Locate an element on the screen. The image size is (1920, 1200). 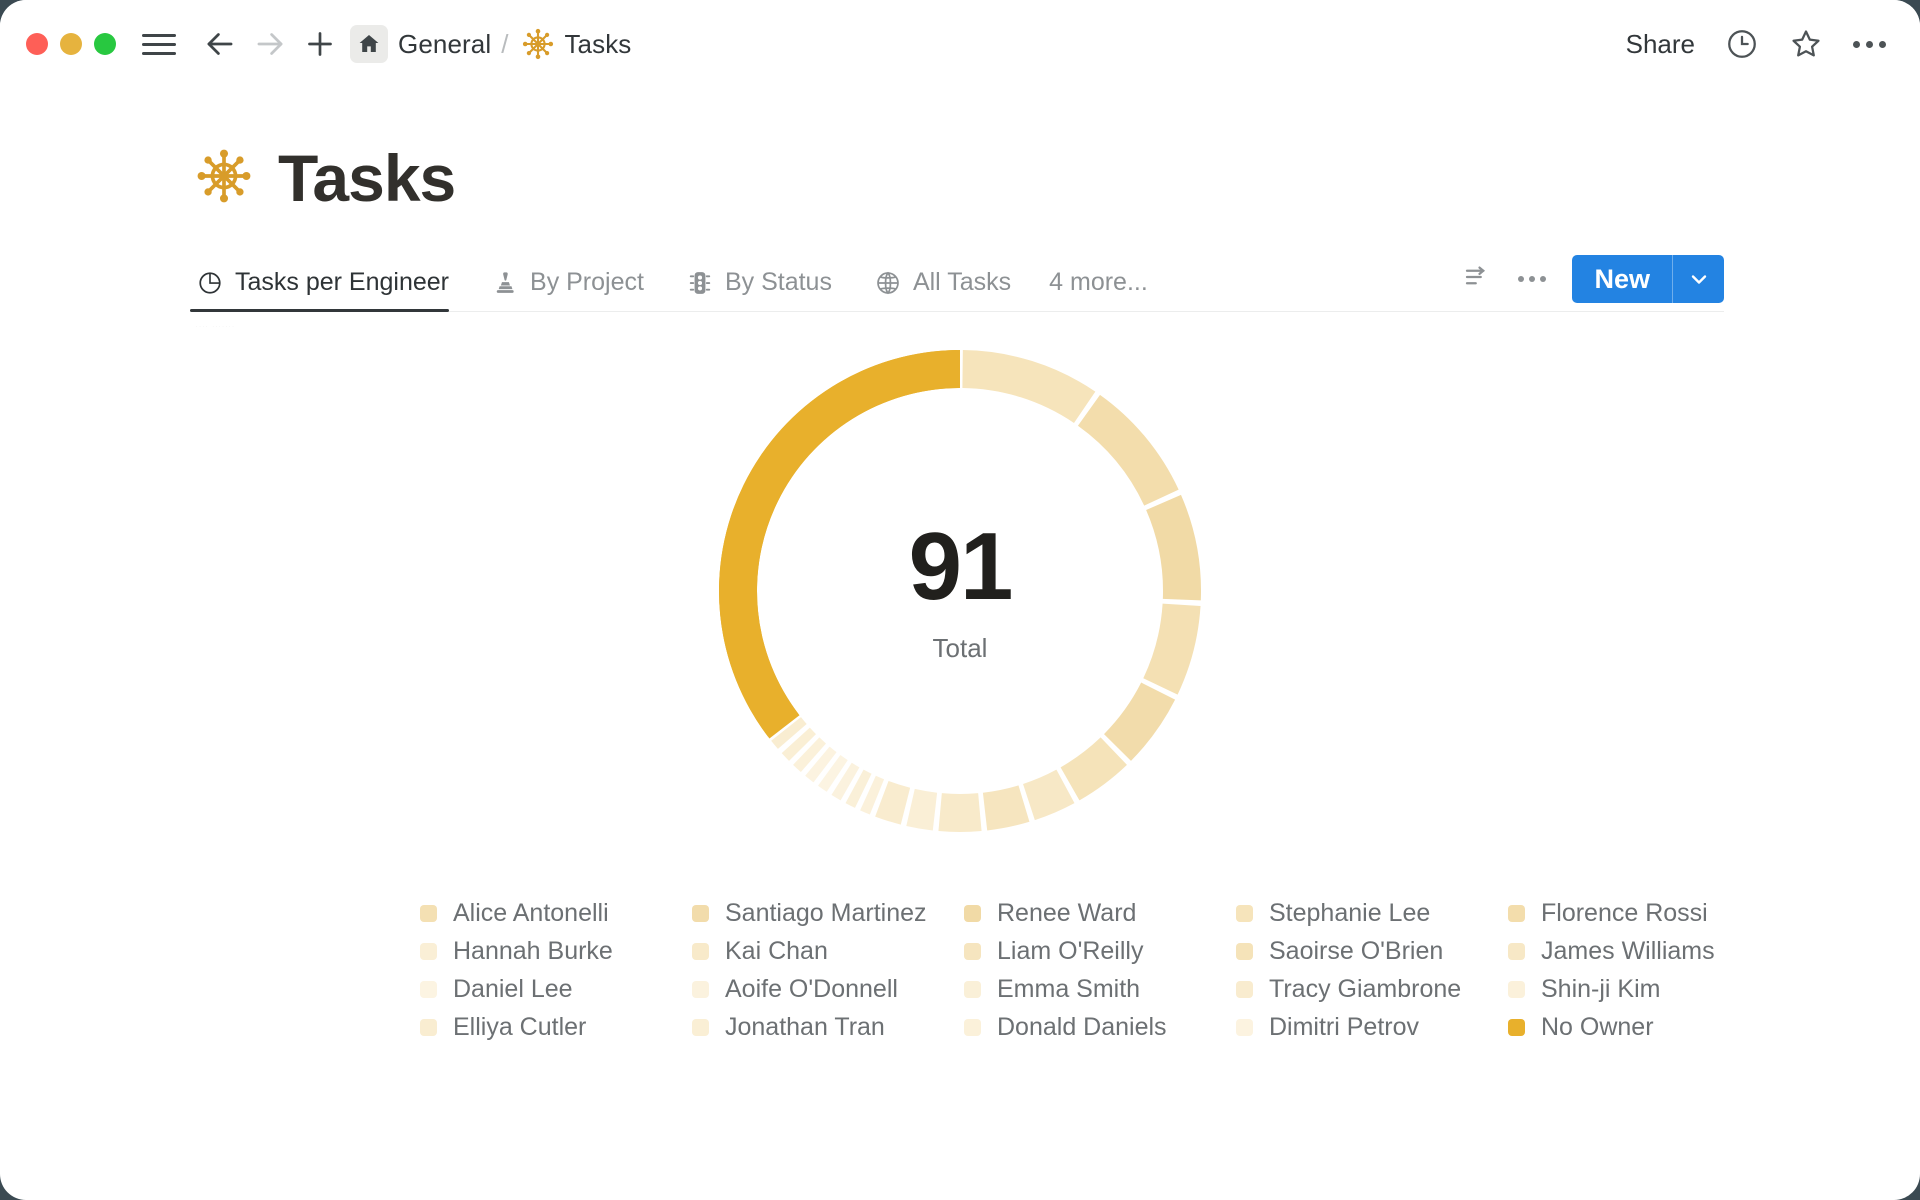
legend-item: Florence Rossi is located at coordinates (1644, 913).